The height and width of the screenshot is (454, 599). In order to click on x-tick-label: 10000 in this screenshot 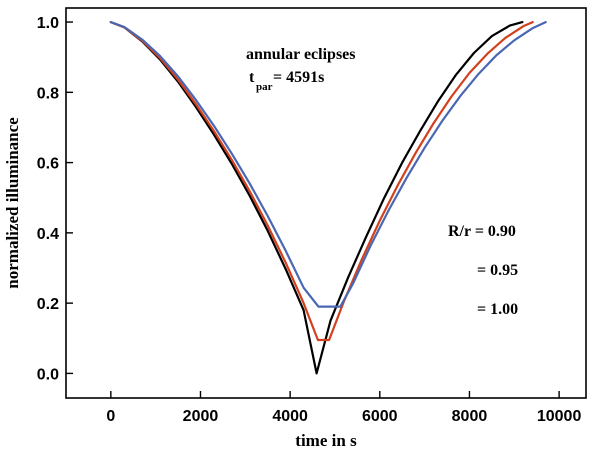, I will do `click(559, 416)`.